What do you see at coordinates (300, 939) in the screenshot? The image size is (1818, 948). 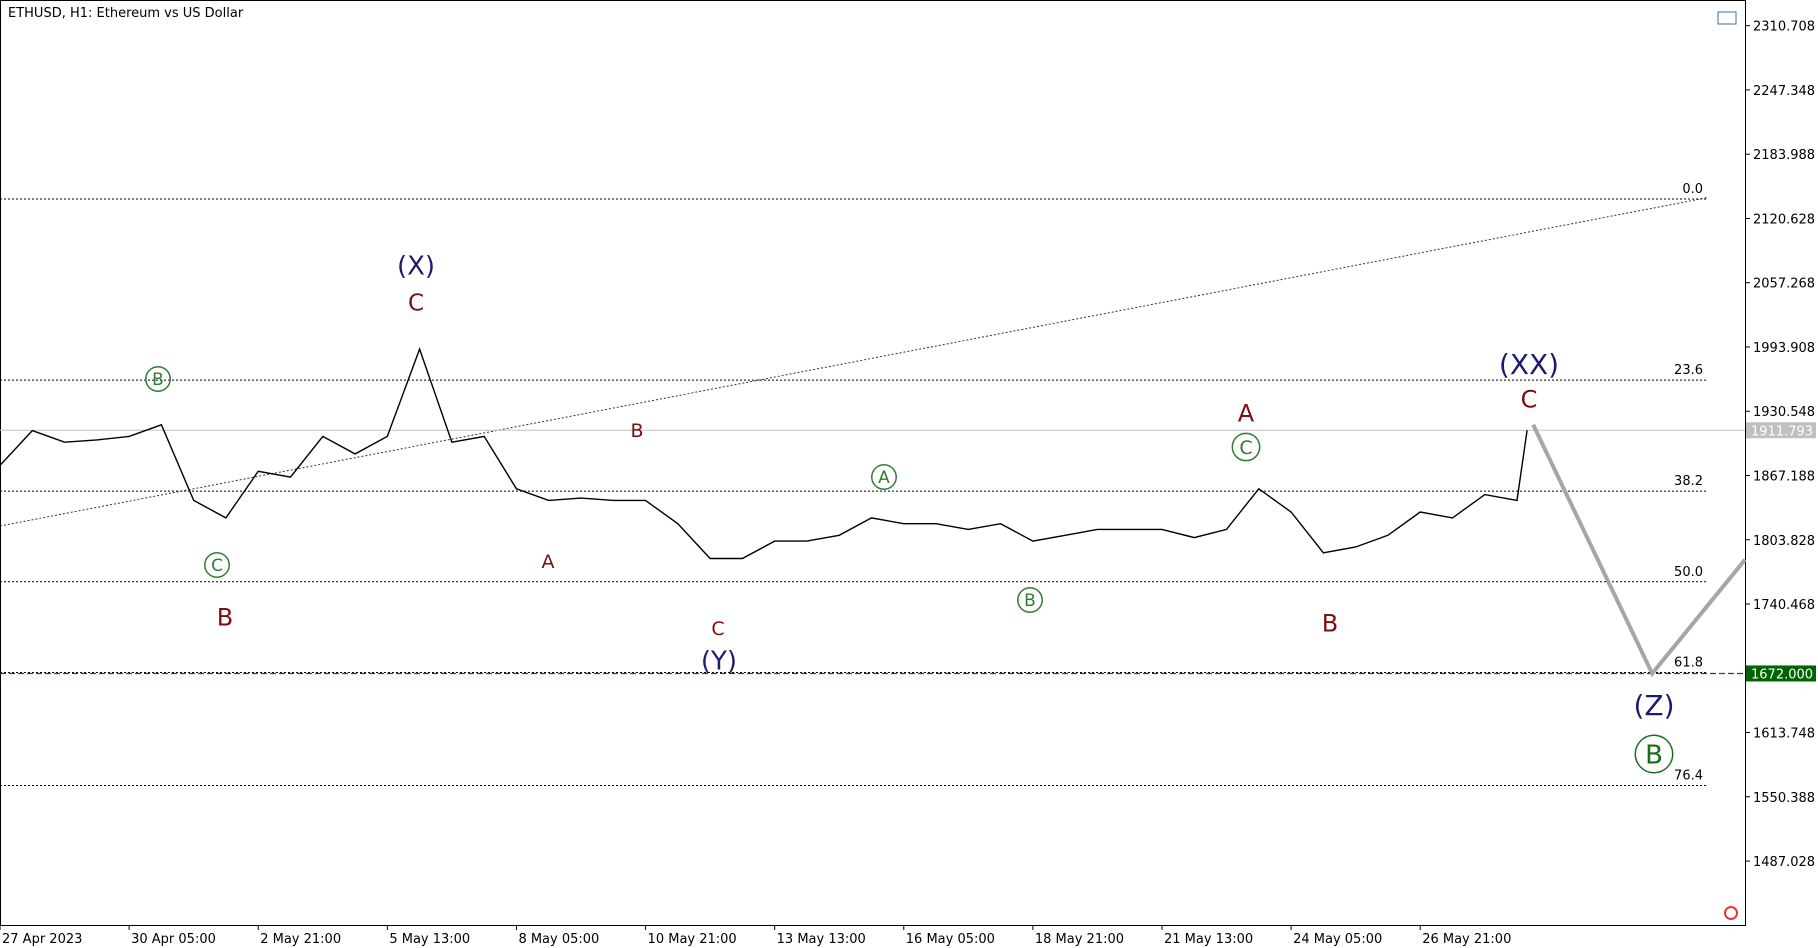 I see `x-tick-label: 2 May 21:00` at bounding box center [300, 939].